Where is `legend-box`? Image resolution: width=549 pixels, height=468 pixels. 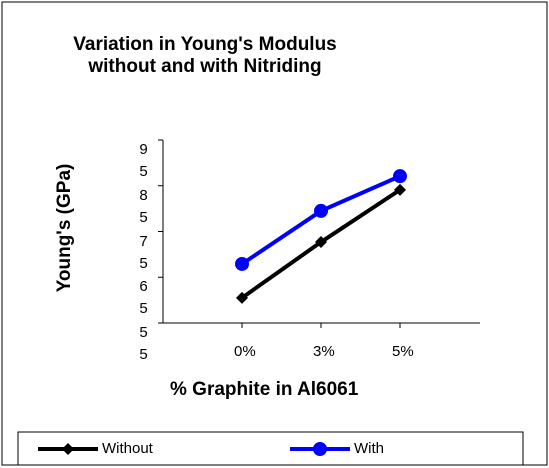
legend-box is located at coordinates (270, 448).